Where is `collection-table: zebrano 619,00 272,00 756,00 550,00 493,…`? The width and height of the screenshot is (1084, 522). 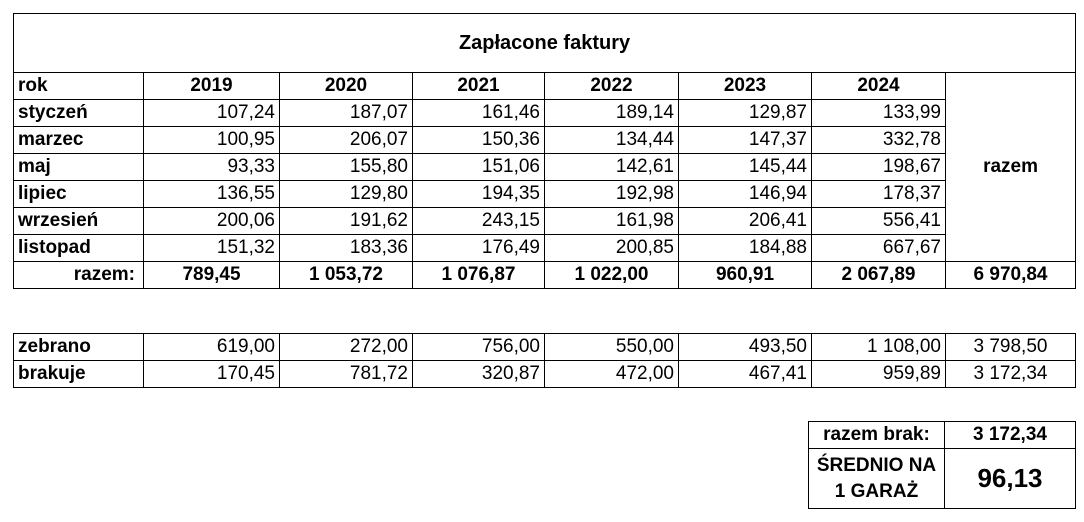 collection-table: zebrano 619,00 272,00 756,00 550,00 493,… is located at coordinates (544, 360).